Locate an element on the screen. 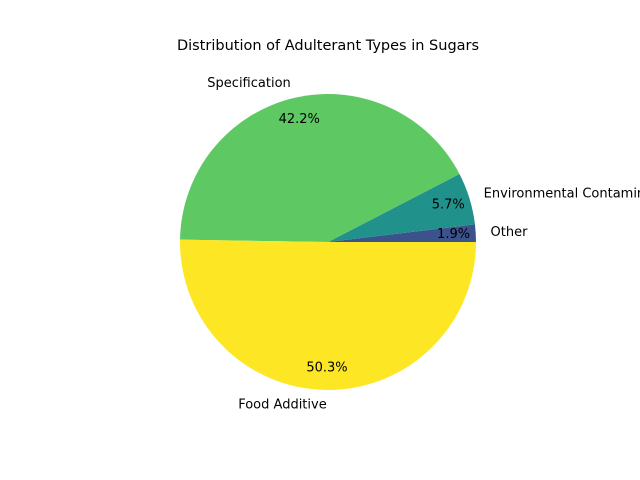 The width and height of the screenshot is (640, 480). slice-label-environmental-contaminant: Environmental Contaminant is located at coordinates (562, 194).